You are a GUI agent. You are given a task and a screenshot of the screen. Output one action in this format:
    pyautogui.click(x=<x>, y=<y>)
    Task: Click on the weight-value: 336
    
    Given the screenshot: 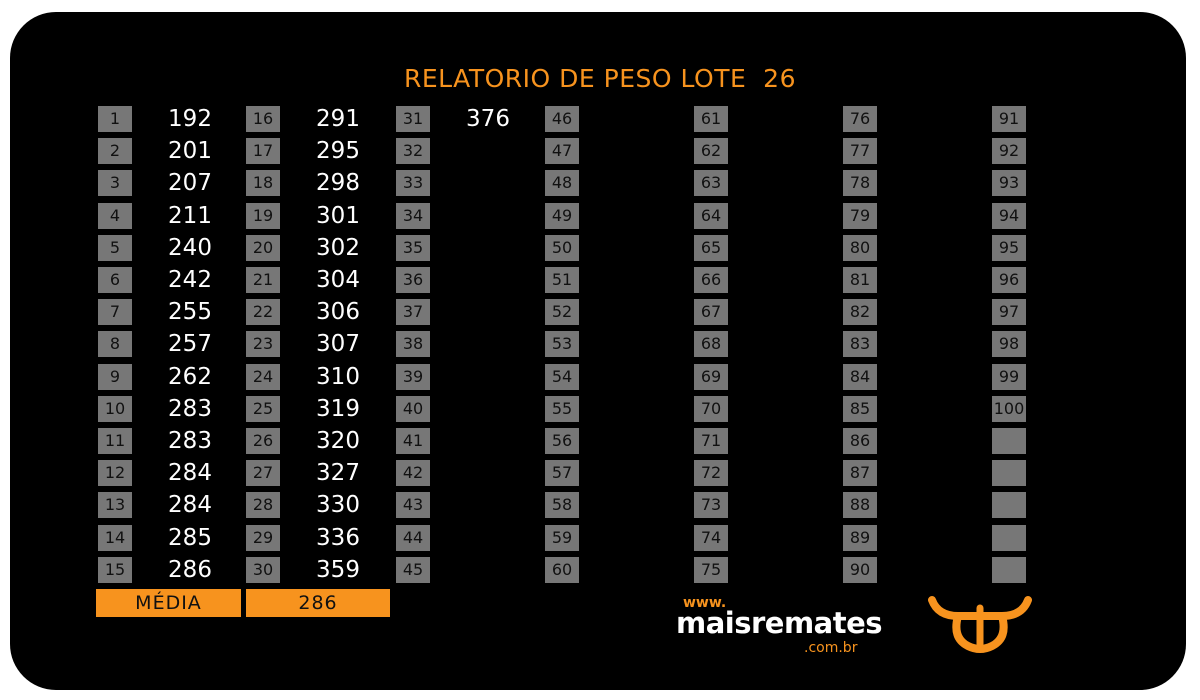 What is the action you would take?
    pyautogui.click(x=338, y=538)
    